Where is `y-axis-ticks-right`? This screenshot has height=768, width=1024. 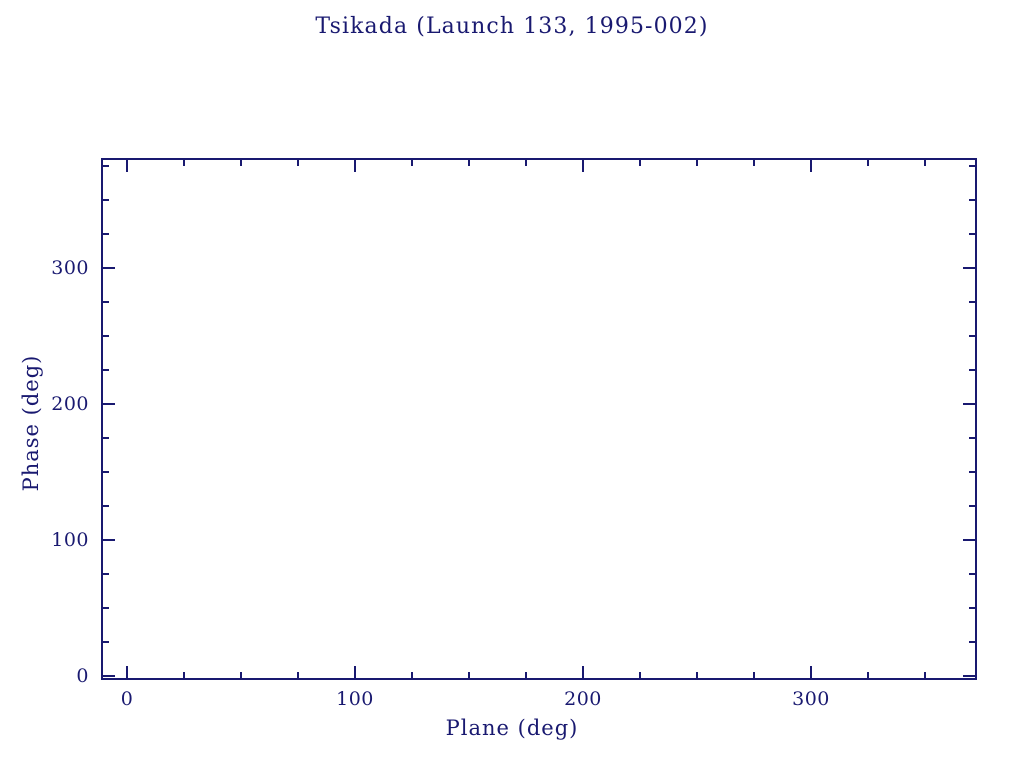
y-axis-ticks-right is located at coordinates (969, 421).